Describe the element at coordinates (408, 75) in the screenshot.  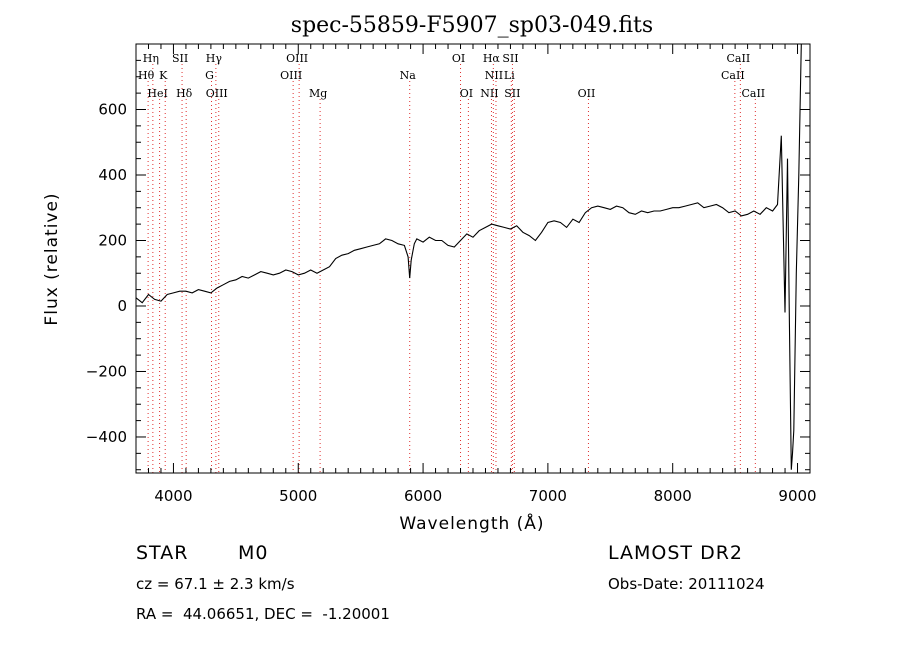
I see `spectral-line-label: Na` at that location.